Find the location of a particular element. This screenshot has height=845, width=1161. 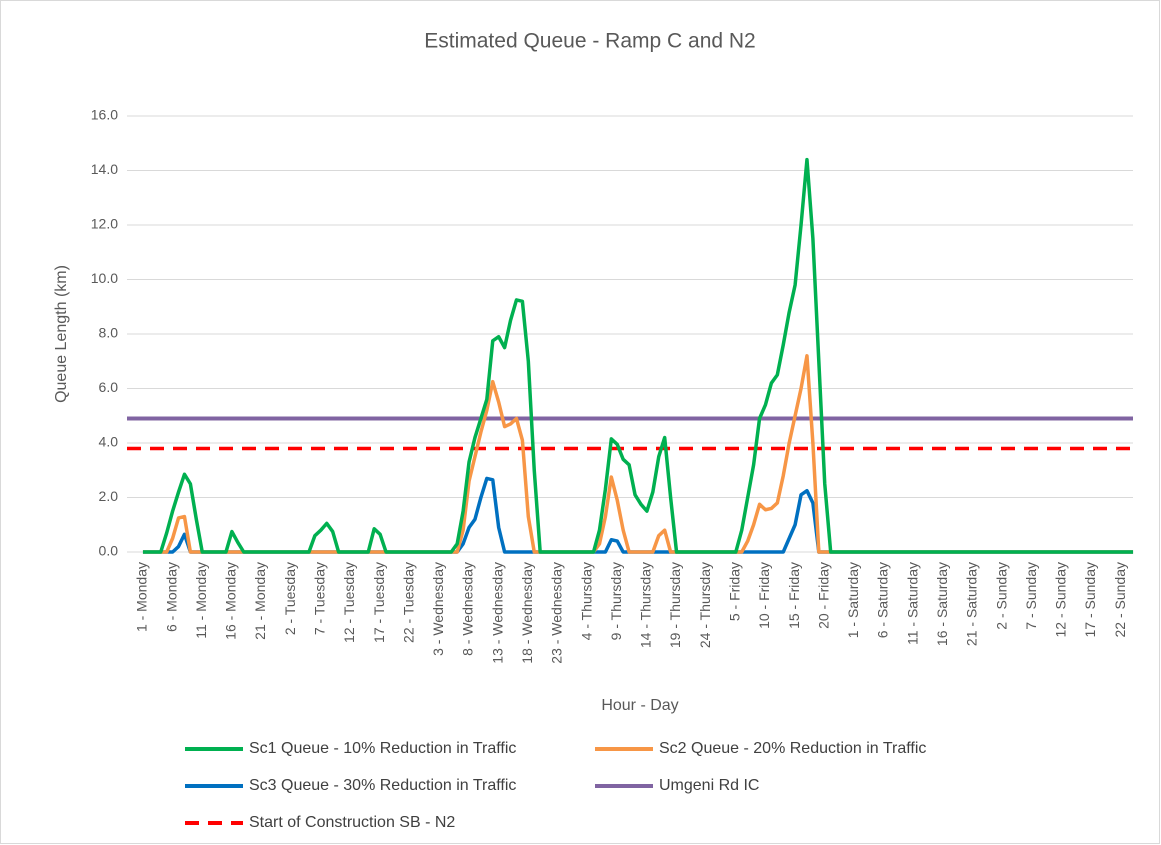

x-tick-label: 7 - Sunday is located at coordinates (1031, 596).